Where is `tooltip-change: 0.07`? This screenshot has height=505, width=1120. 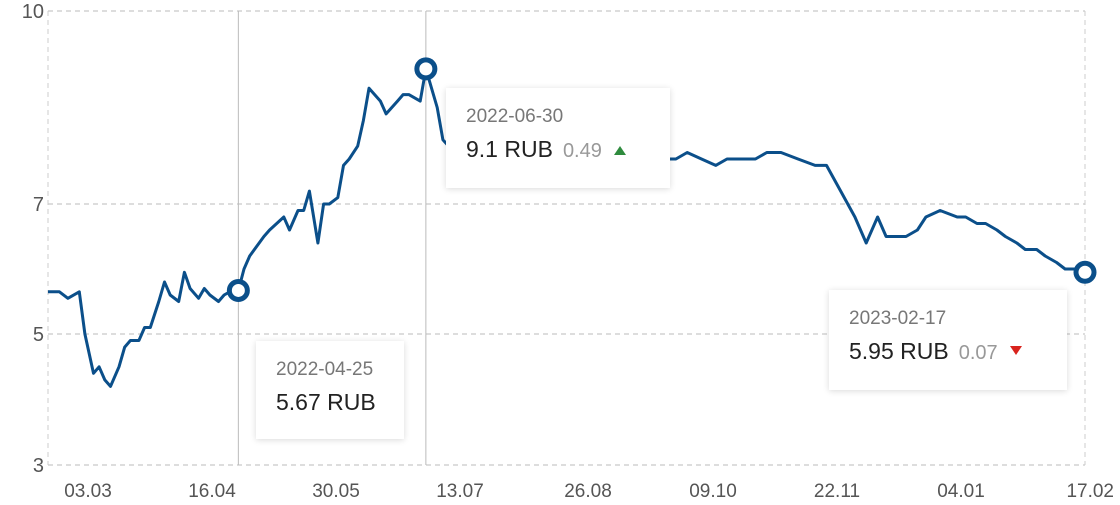
tooltip-change: 0.07 is located at coordinates (978, 353).